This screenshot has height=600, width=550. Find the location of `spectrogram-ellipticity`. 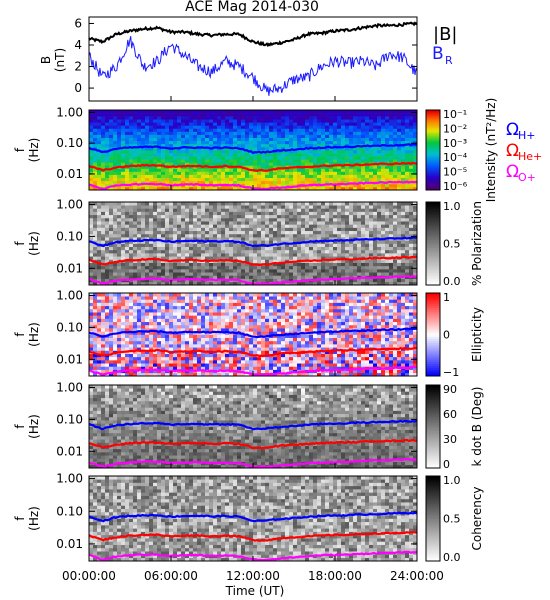

spectrogram-ellipticity is located at coordinates (253, 335).